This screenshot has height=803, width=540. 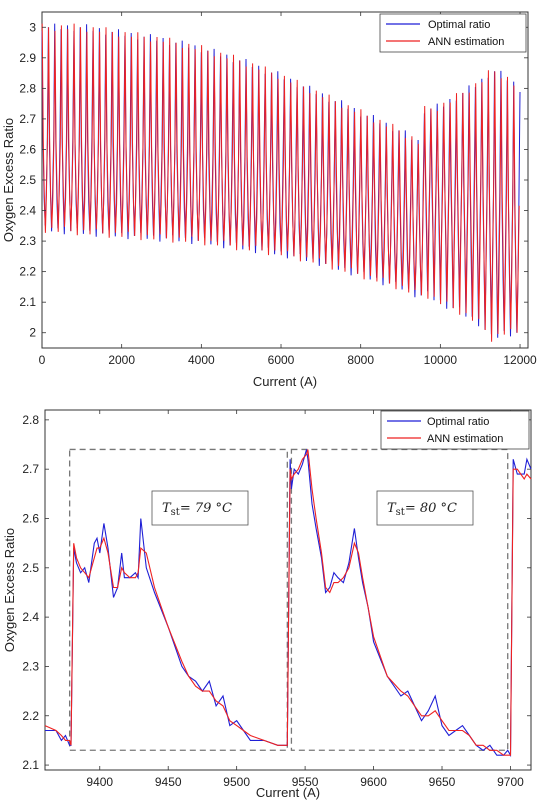 I want to click on bottom-legend-label-ann: ANN estimation, so click(x=465, y=439).